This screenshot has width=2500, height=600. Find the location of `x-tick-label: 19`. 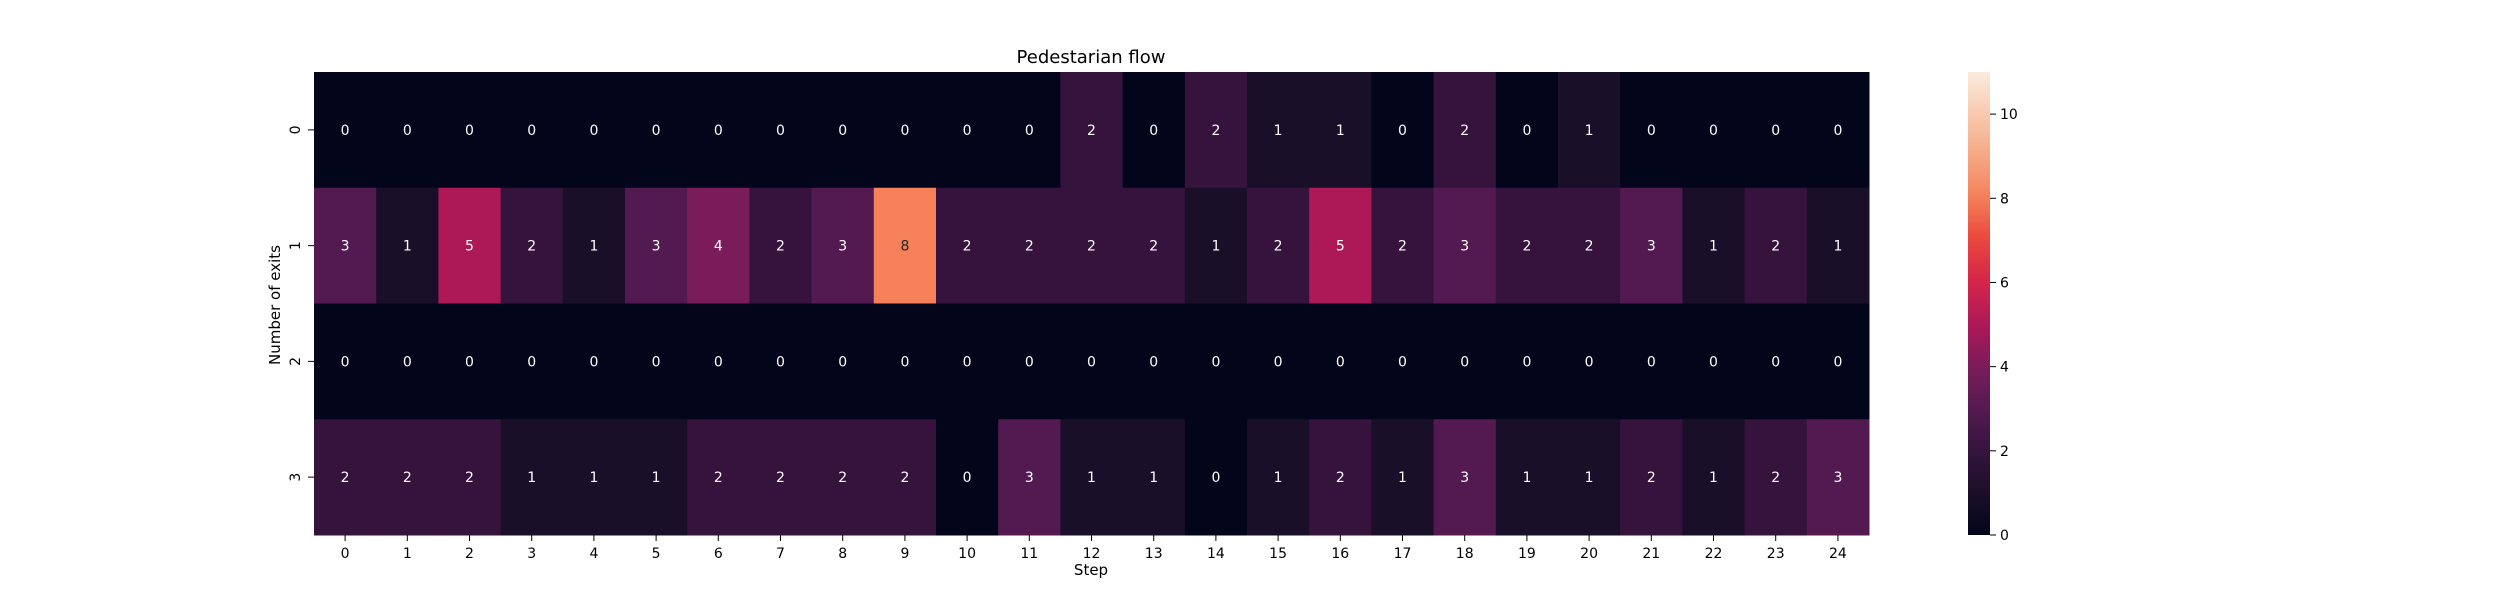

x-tick-label: 19 is located at coordinates (1527, 554).